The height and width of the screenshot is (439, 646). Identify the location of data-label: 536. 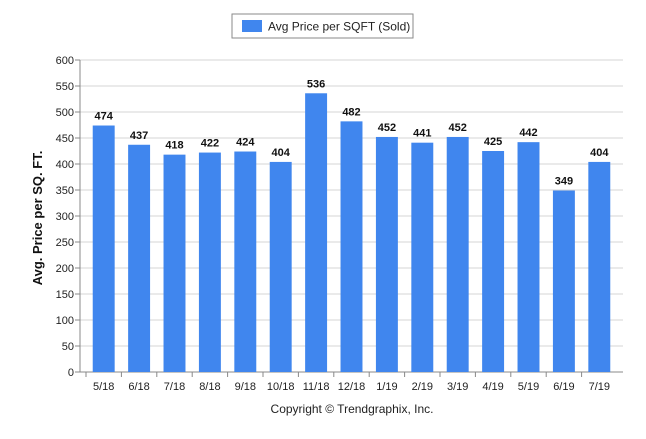
(316, 84).